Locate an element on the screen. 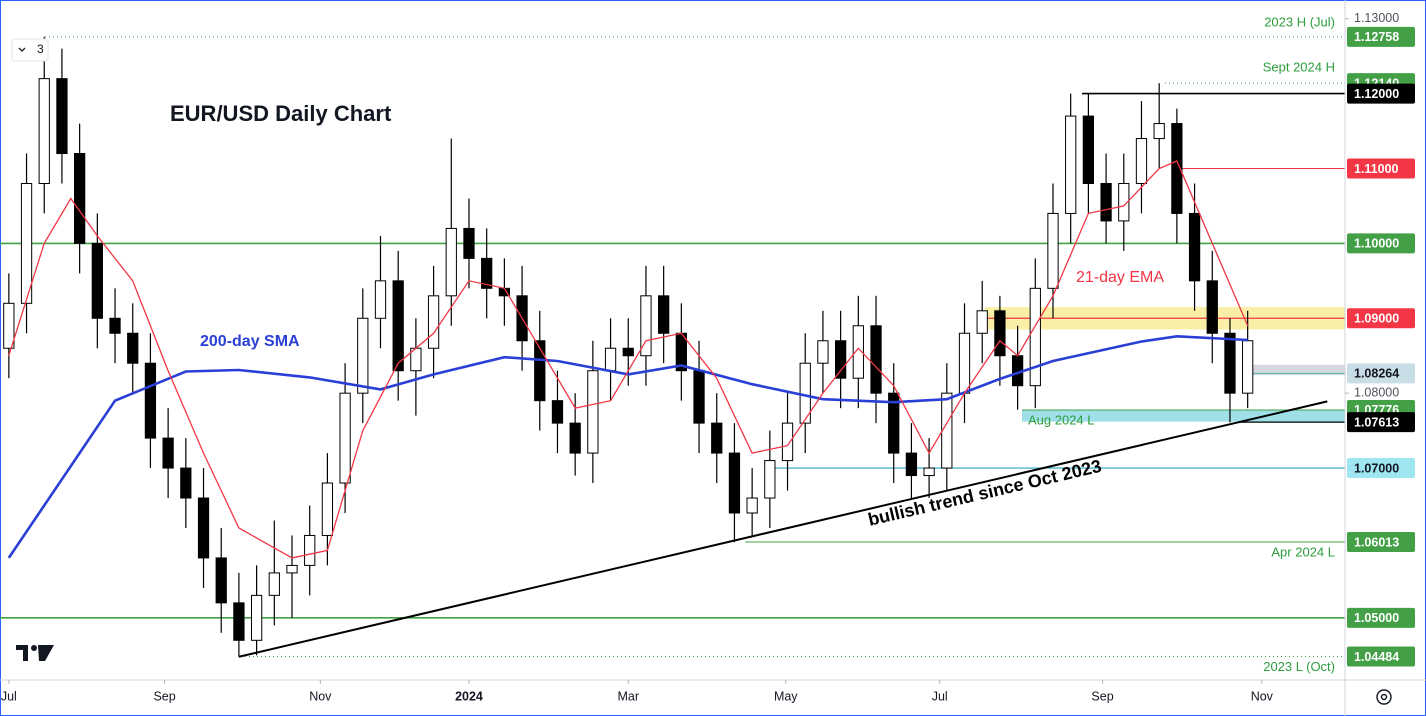  price-label: 1.12758 is located at coordinates (1376, 37).